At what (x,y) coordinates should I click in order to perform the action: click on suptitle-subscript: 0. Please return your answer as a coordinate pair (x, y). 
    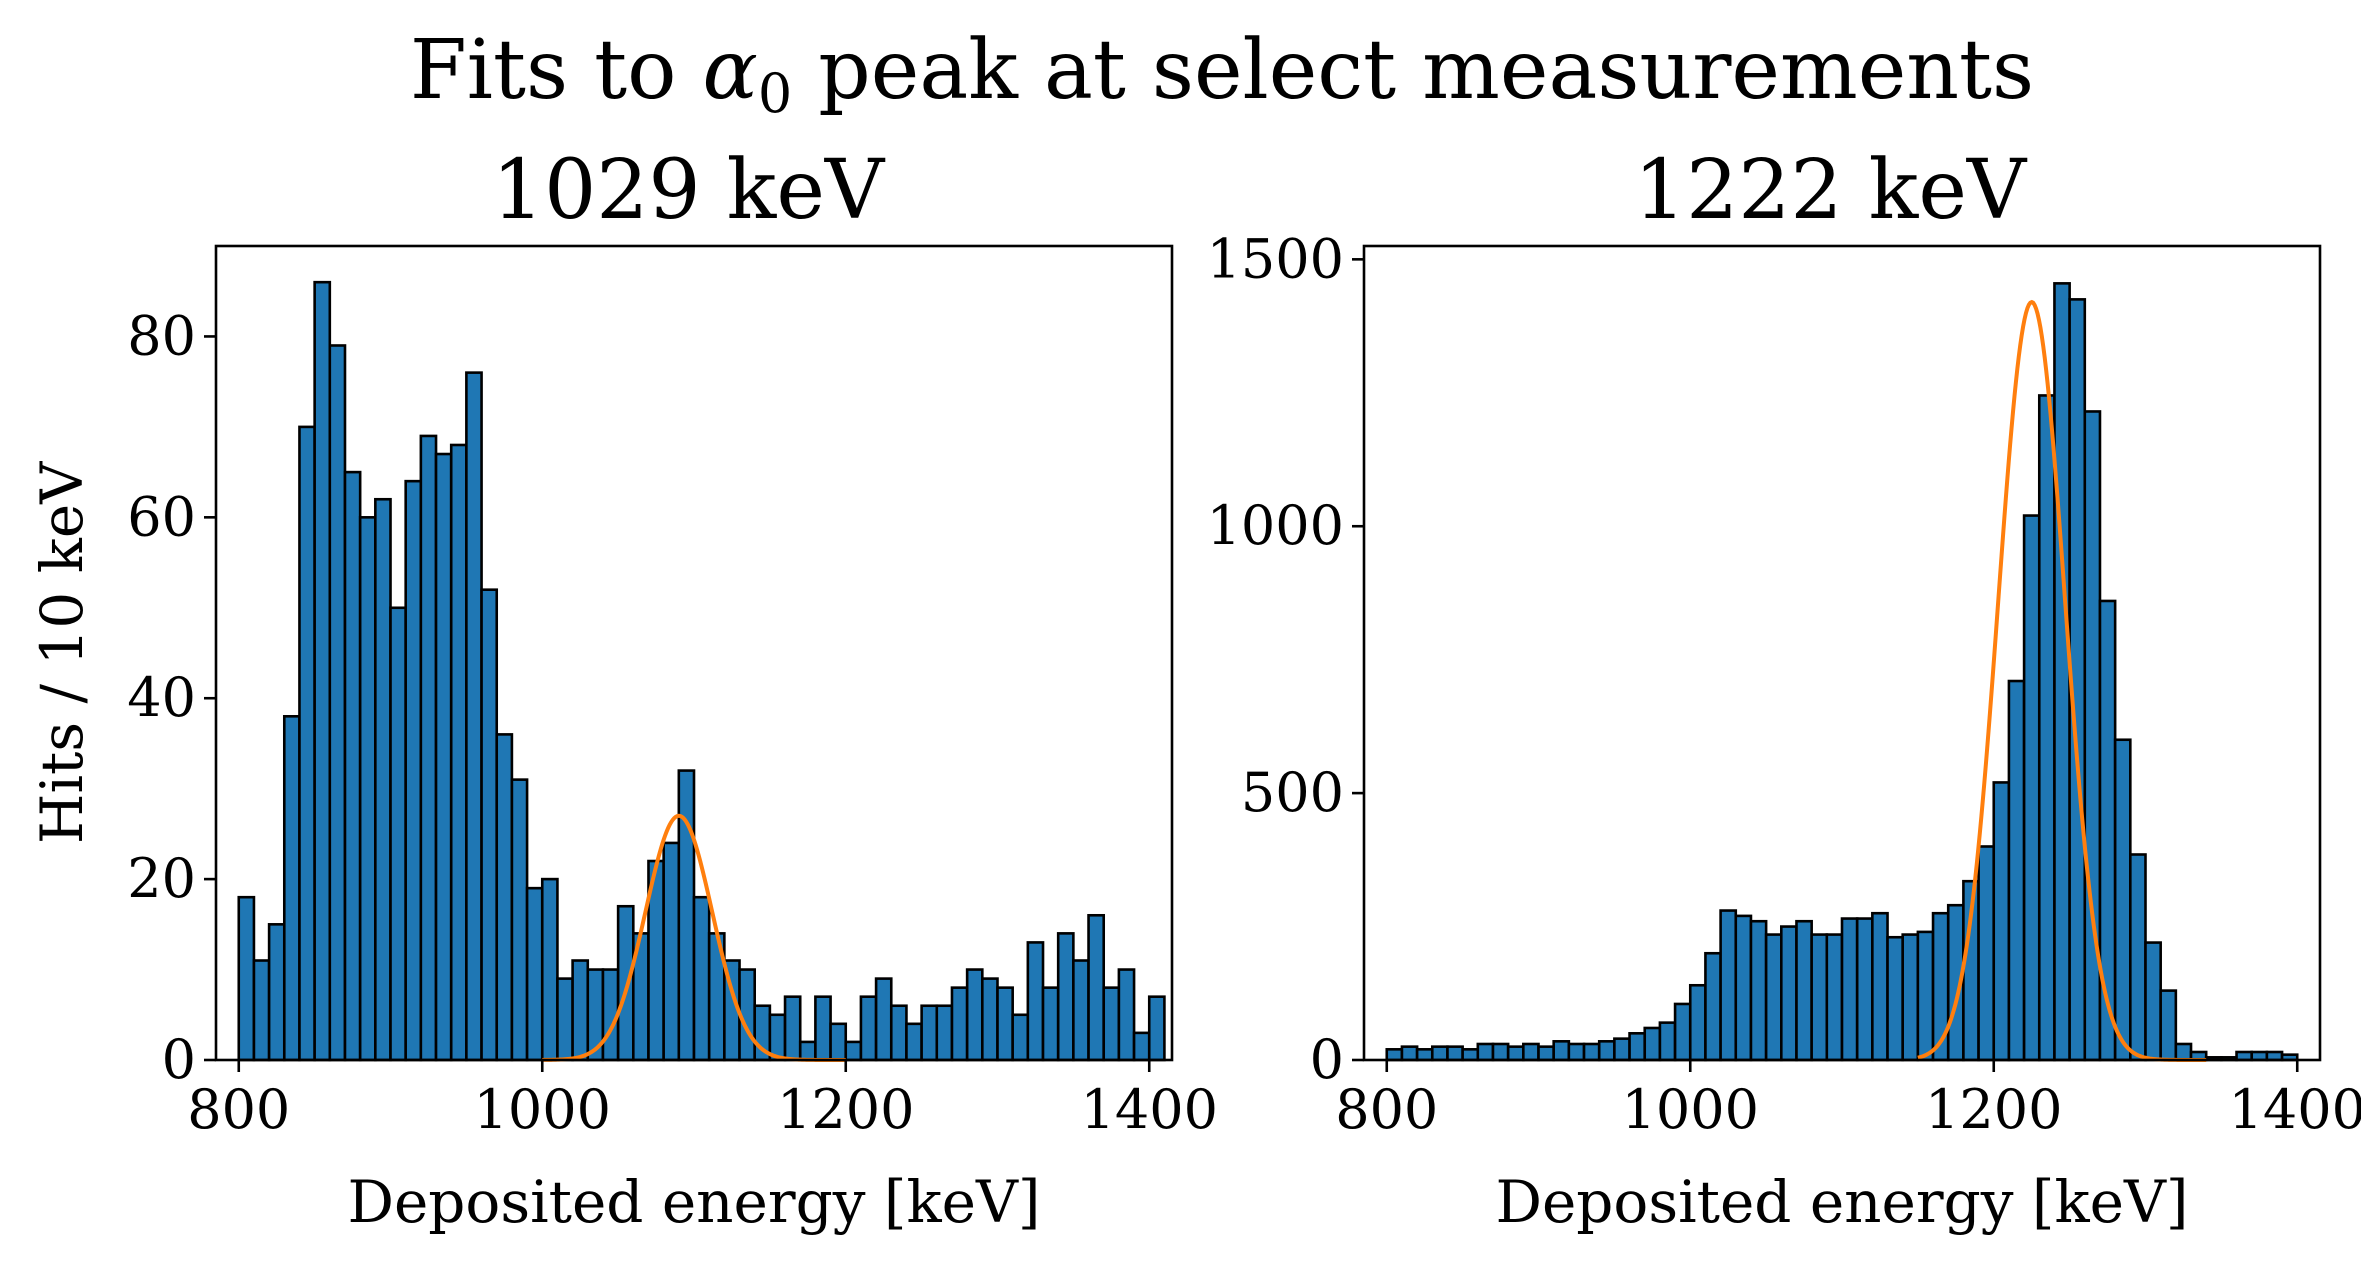
    Looking at the image, I should click on (775, 93).